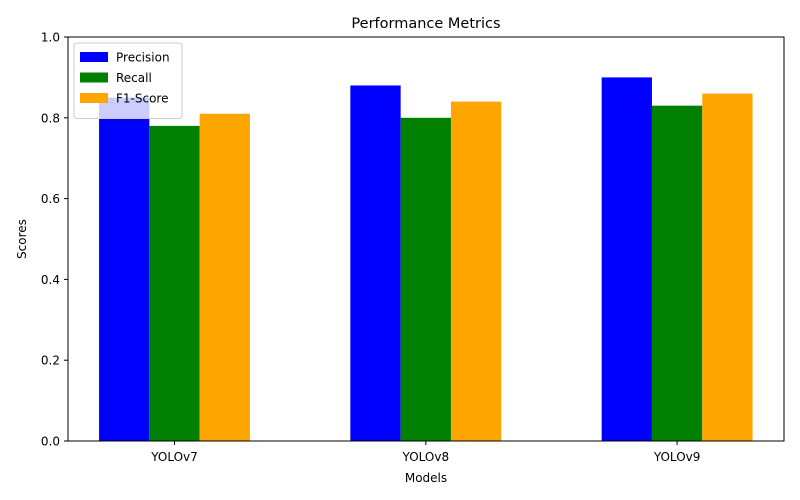 The image size is (800, 500). I want to click on x-tick-label: YOLOv8, so click(426, 457).